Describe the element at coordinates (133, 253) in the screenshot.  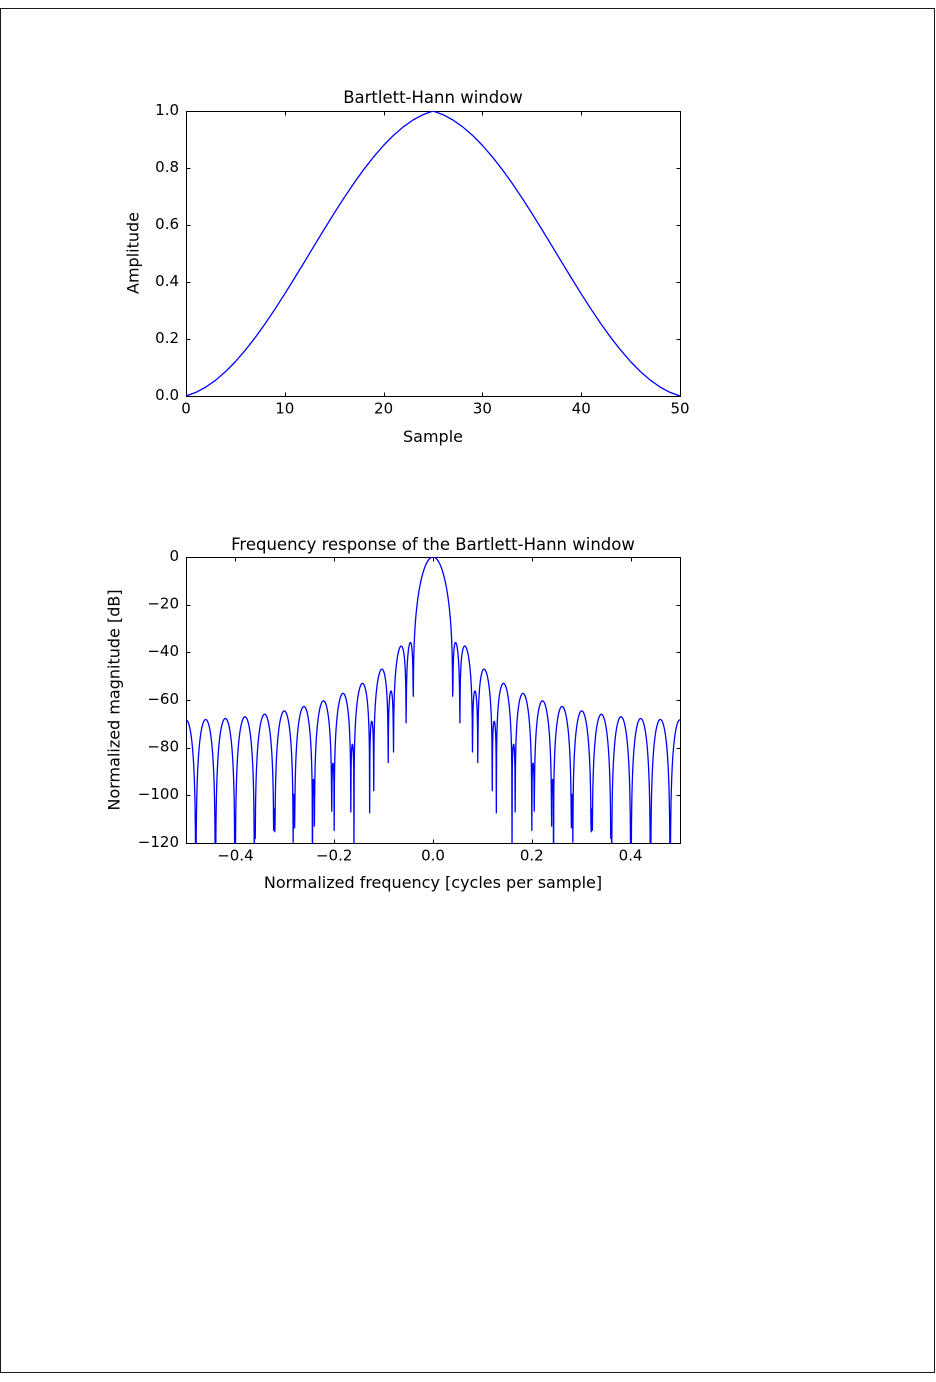
I see `window-chart-ylabel: Amplitude` at that location.